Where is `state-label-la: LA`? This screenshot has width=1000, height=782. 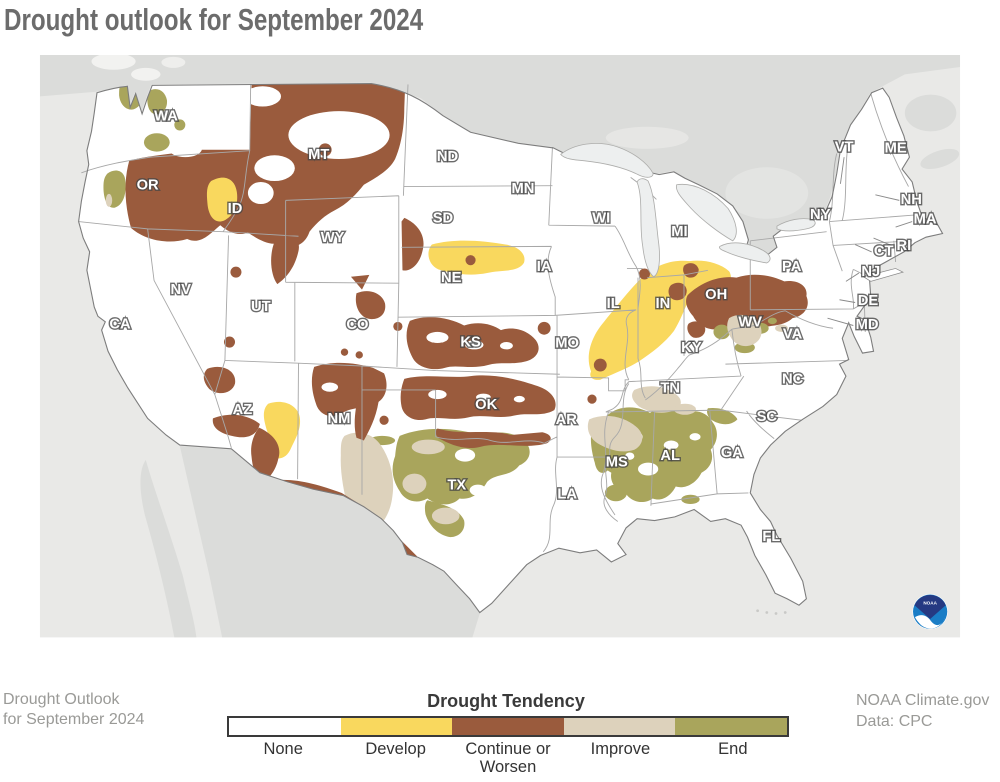 state-label-la: LA is located at coordinates (567, 494).